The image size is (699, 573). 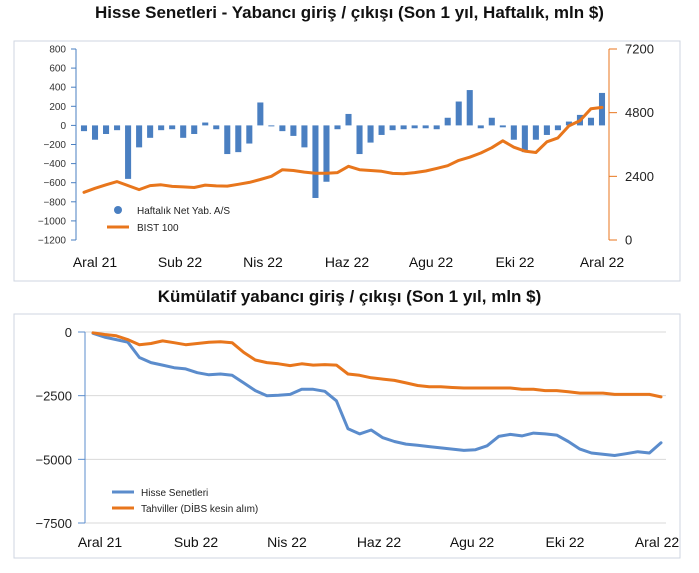 What do you see at coordinates (57, 69) in the screenshot?
I see `chart1-left-tick-label: 600` at bounding box center [57, 69].